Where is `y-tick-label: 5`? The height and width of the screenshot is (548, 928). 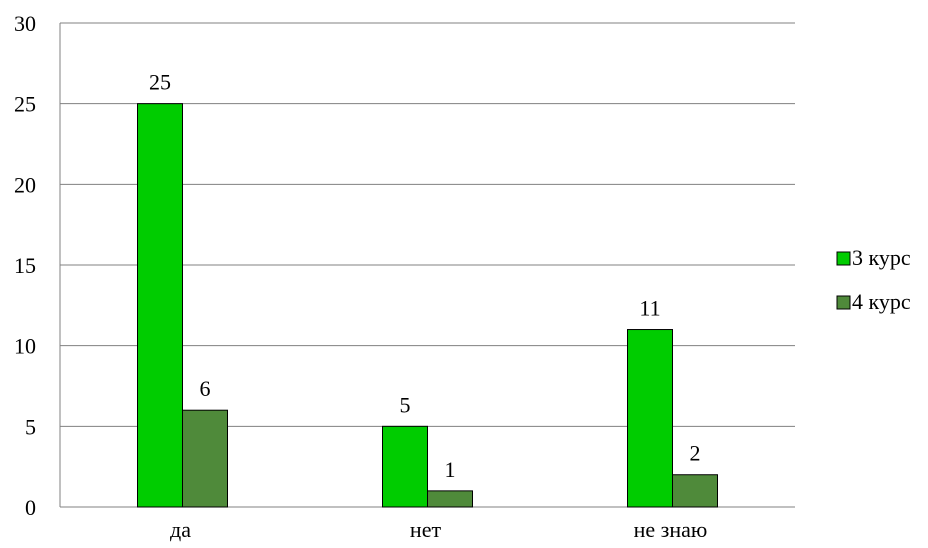 y-tick-label: 5 is located at coordinates (30, 426).